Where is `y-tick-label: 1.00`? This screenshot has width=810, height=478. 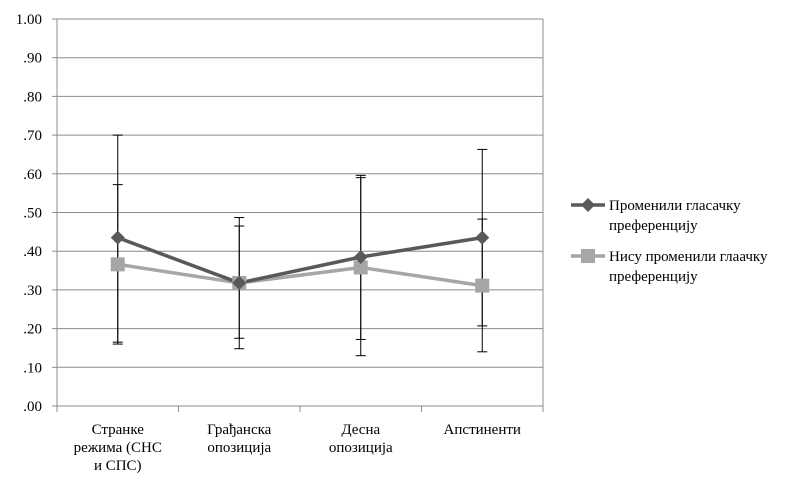
y-tick-label: 1.00 is located at coordinates (29, 20).